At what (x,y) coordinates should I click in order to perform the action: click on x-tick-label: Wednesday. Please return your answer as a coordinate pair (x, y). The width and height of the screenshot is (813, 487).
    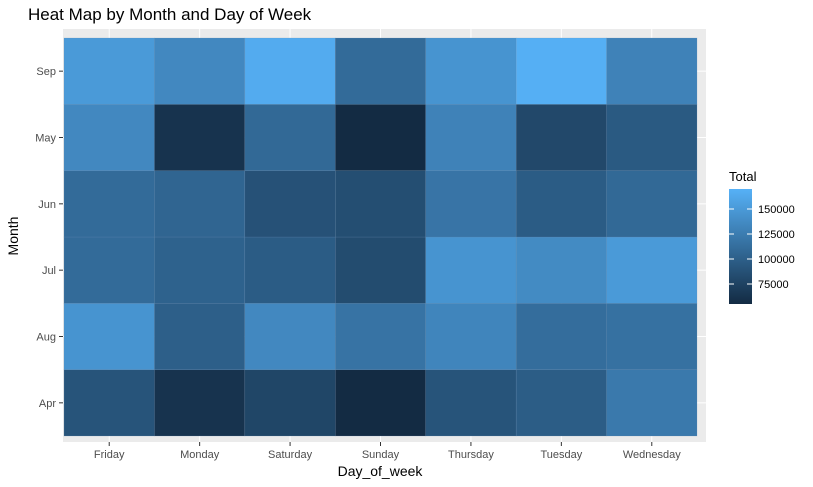
    Looking at the image, I should click on (652, 455).